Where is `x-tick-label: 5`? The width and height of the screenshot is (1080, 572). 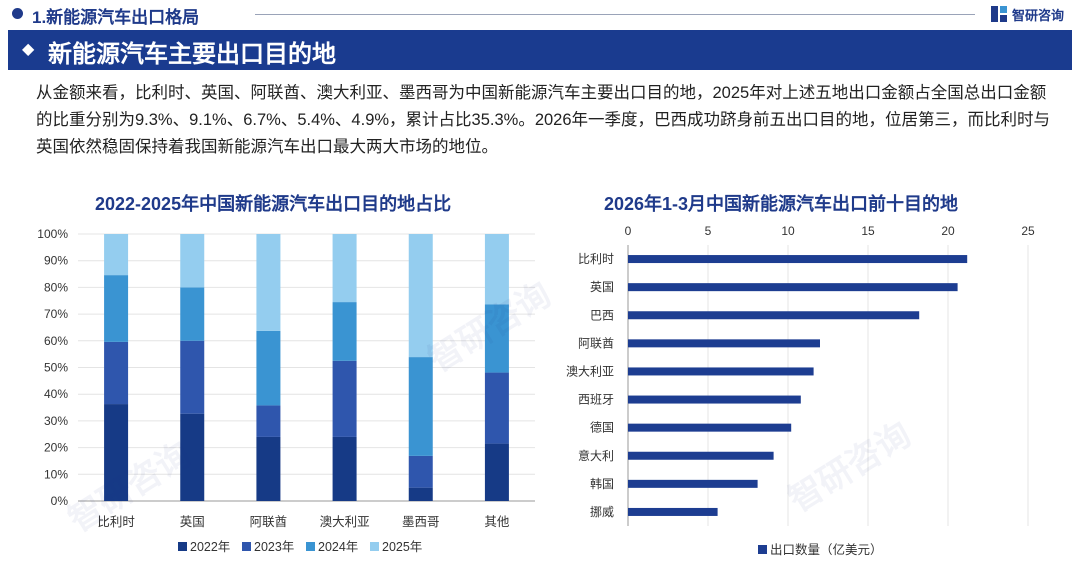 x-tick-label: 5 is located at coordinates (708, 231).